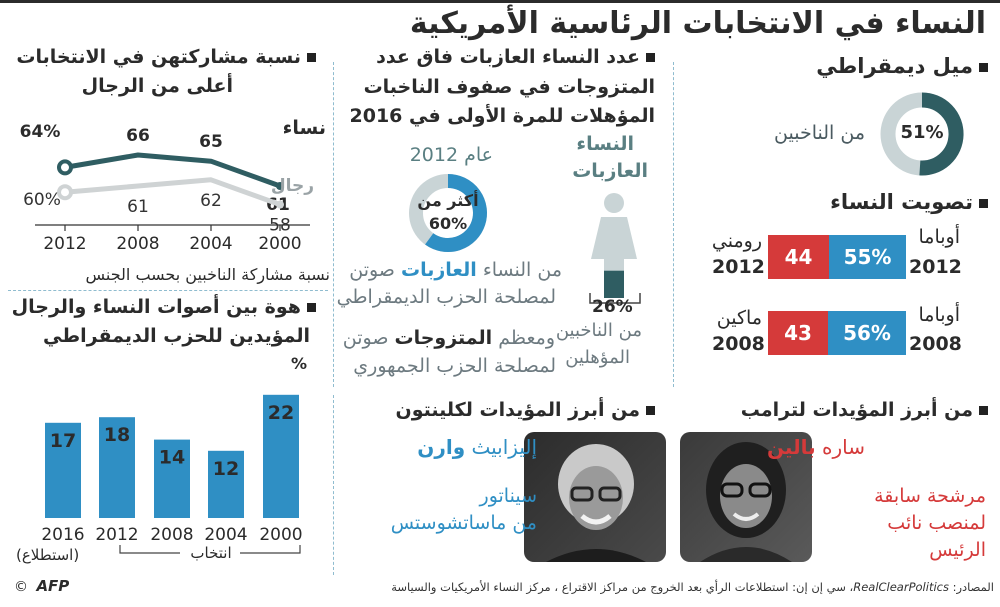 This screenshot has width=1000, height=607. Describe the element at coordinates (935, 344) in the screenshot. I see `vote-row2-dem-year: 2008` at that location.